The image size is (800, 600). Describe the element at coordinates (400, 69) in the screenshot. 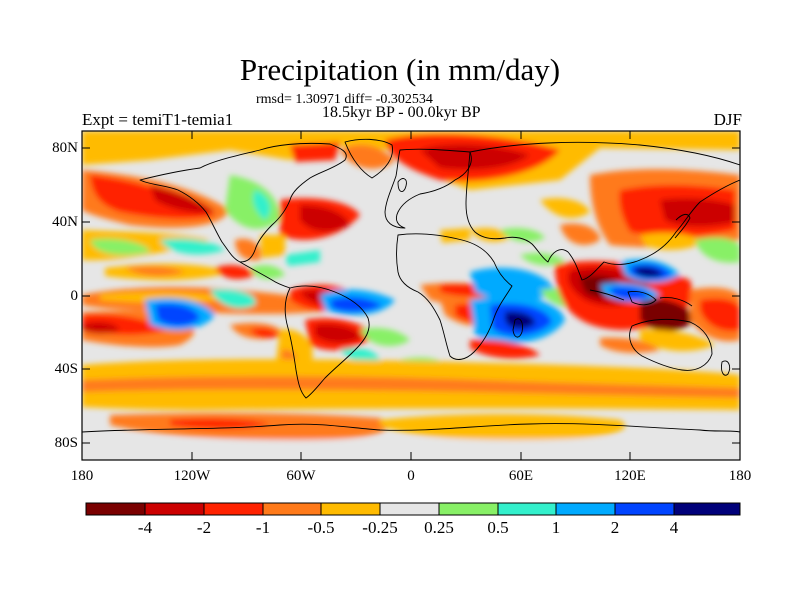

I see `map-title: Precipitation (in mm/day)` at that location.